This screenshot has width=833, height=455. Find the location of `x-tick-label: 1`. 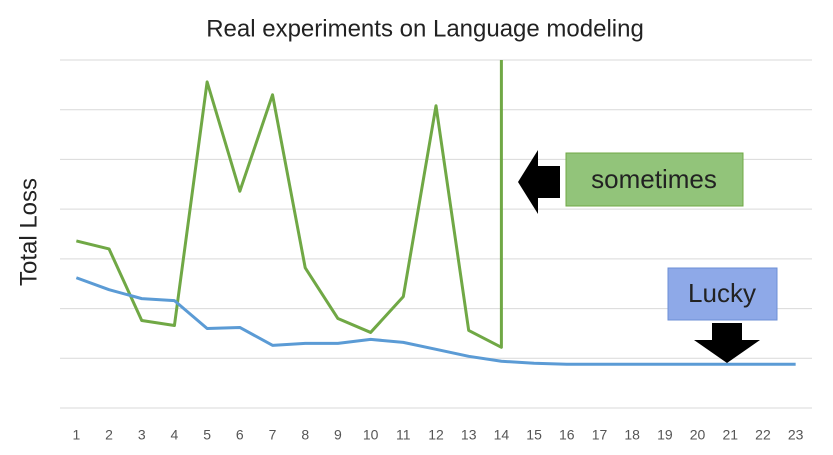

x-tick-label: 1 is located at coordinates (76, 435).